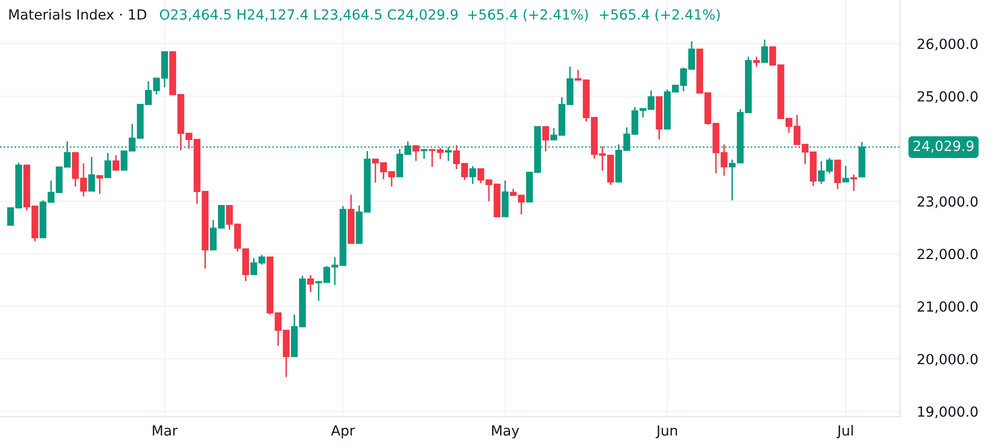 Image resolution: width=1000 pixels, height=448 pixels. Describe the element at coordinates (309, 15) in the screenshot. I see `annotation: O23,464.5 H24,127.4 L23,464.5 C24,029.9` at that location.